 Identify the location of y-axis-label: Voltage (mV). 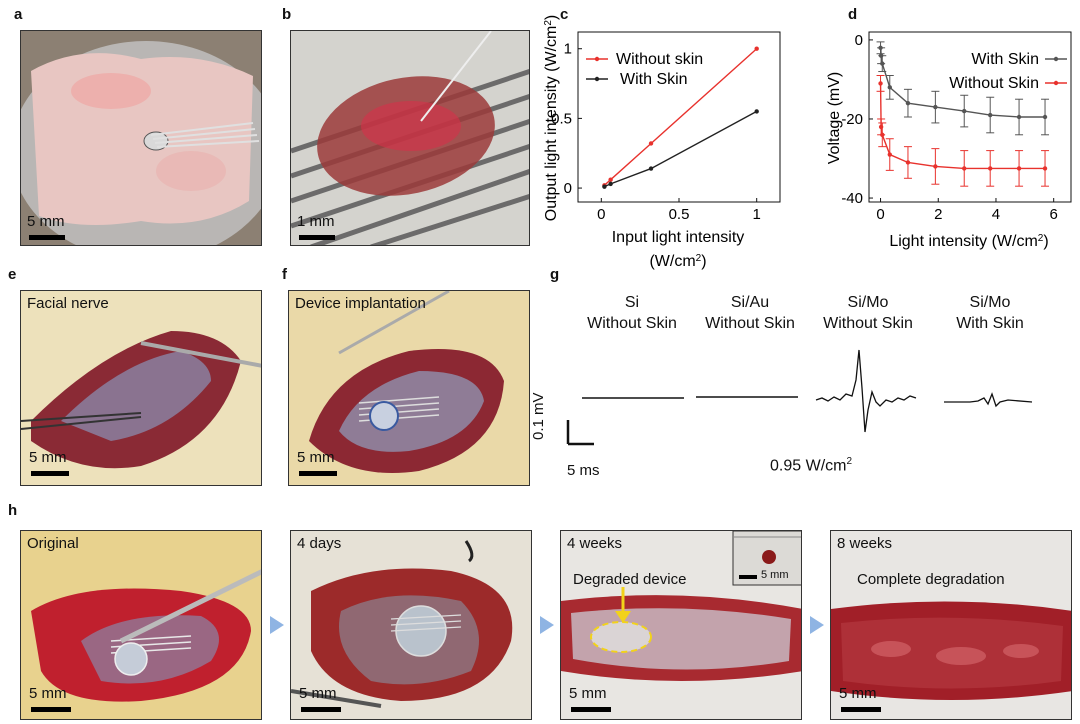
(834, 118).